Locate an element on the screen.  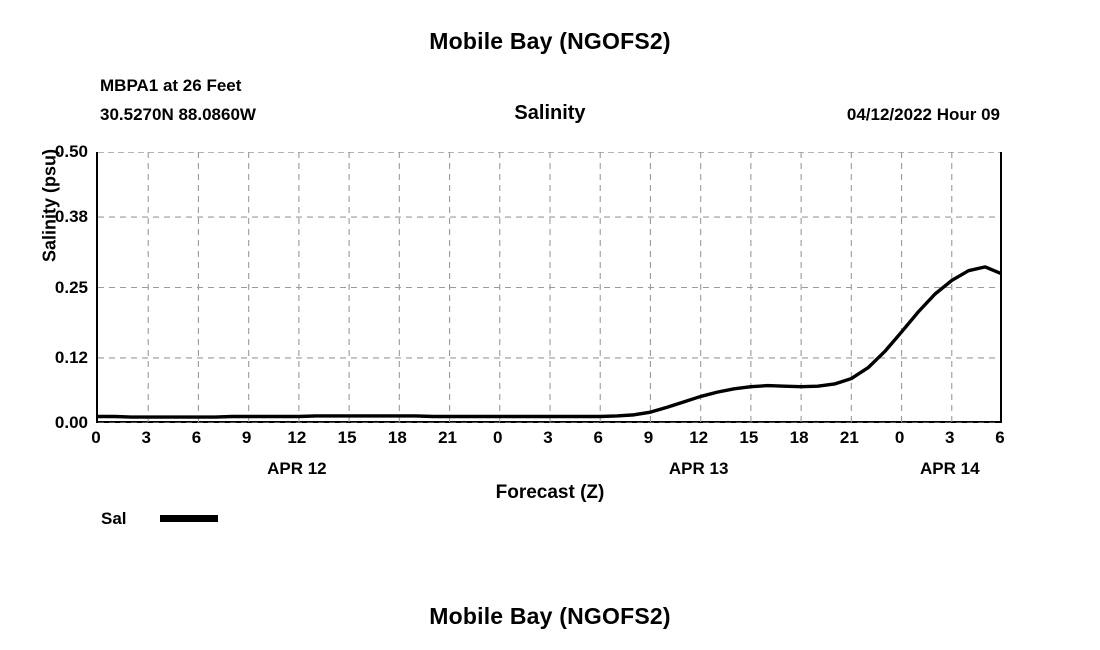
y-tick-label: 0.50 is located at coordinates (71, 151).